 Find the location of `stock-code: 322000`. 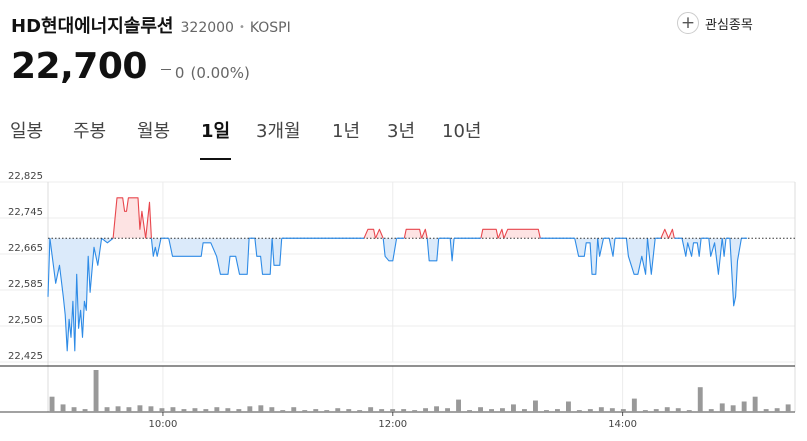

stock-code: 322000 is located at coordinates (207, 28).